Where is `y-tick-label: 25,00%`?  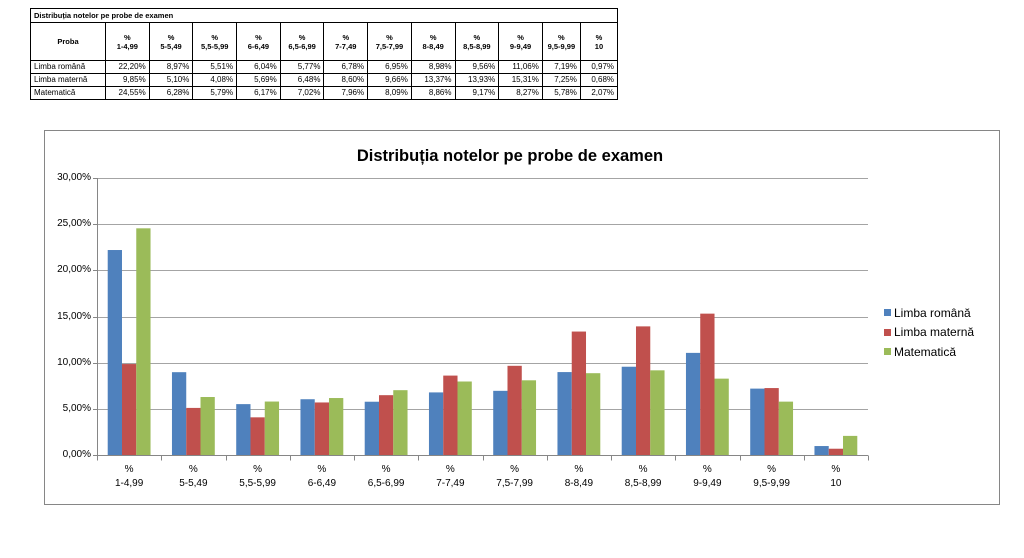
y-tick-label: 25,00% is located at coordinates (74, 223).